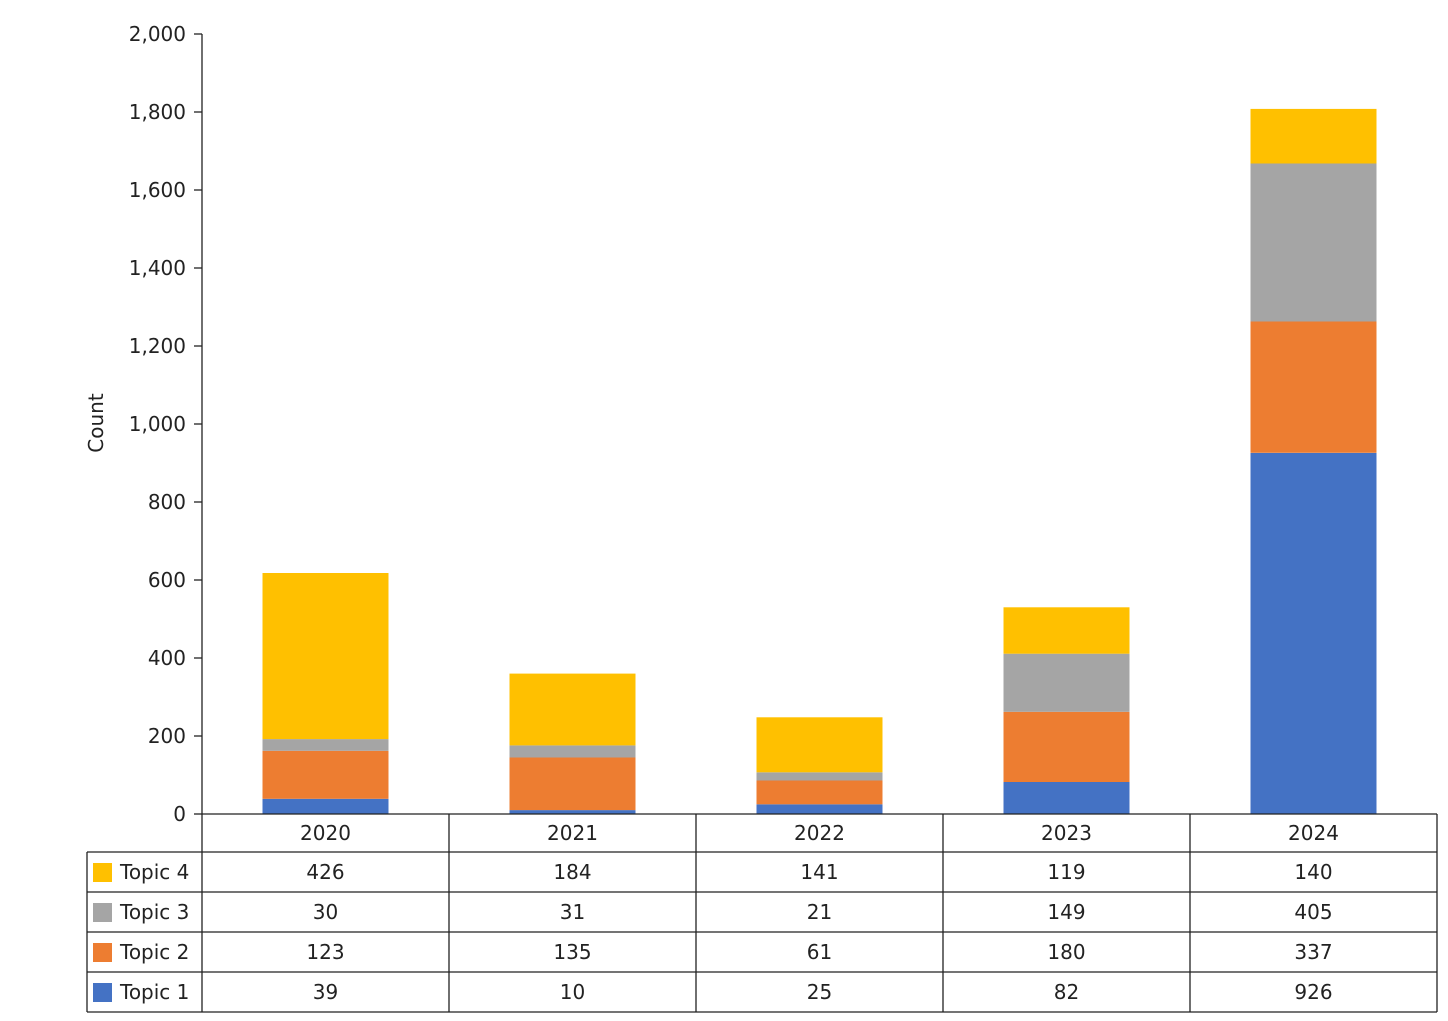  What do you see at coordinates (179, 814) in the screenshot?
I see `y-tick-label: 0` at bounding box center [179, 814].